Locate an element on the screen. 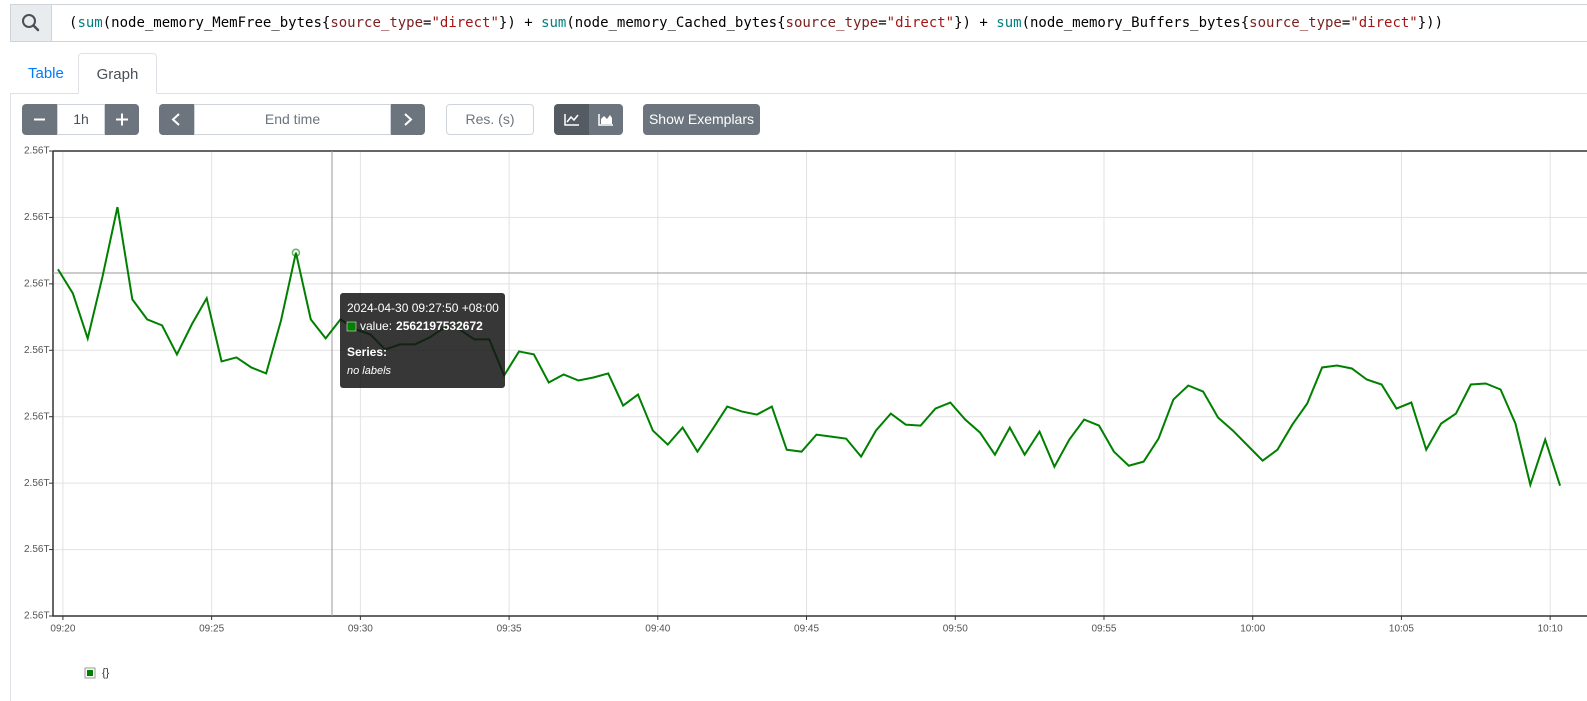 The image size is (1587, 701). tooltip-time: 2024-04-30 09:27:50 +08:00 is located at coordinates (423, 308).